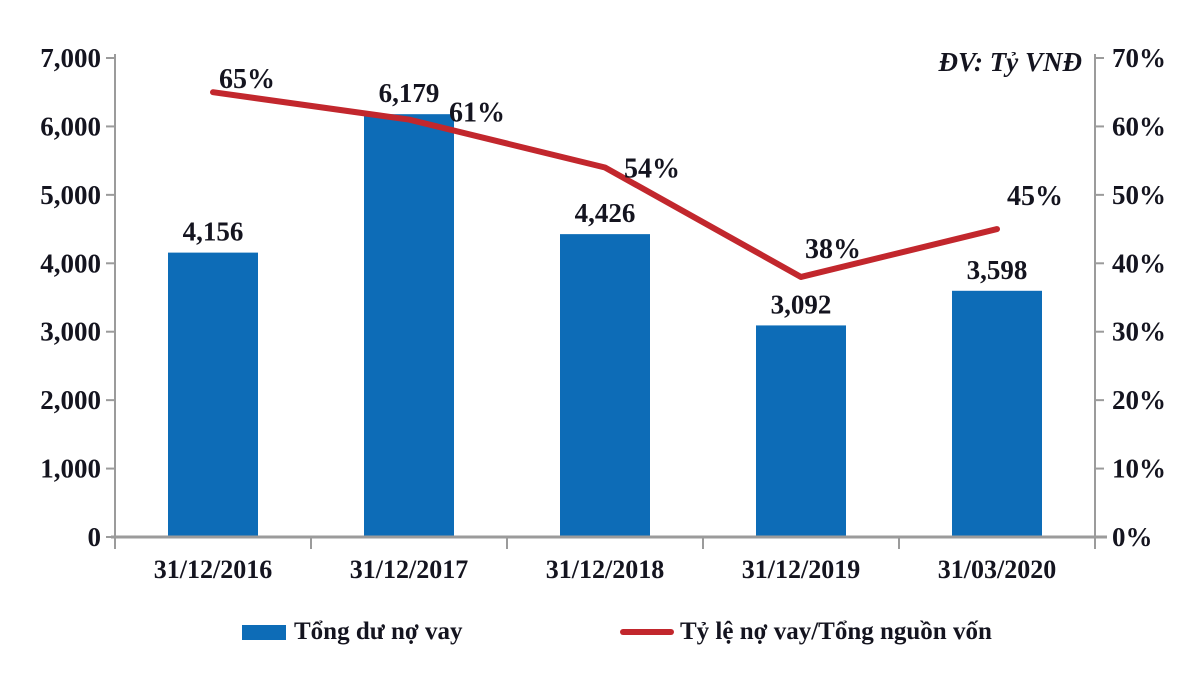 The image size is (1200, 679). I want to click on bar-value-label: 4,156, so click(213, 232).